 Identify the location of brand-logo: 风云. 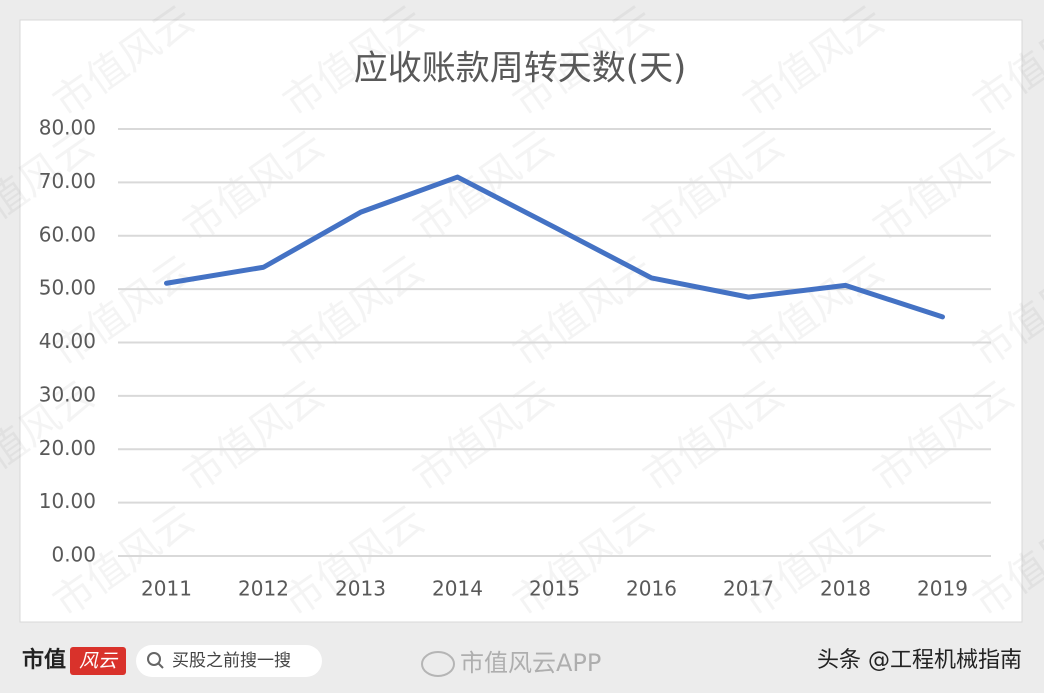
(99, 661).